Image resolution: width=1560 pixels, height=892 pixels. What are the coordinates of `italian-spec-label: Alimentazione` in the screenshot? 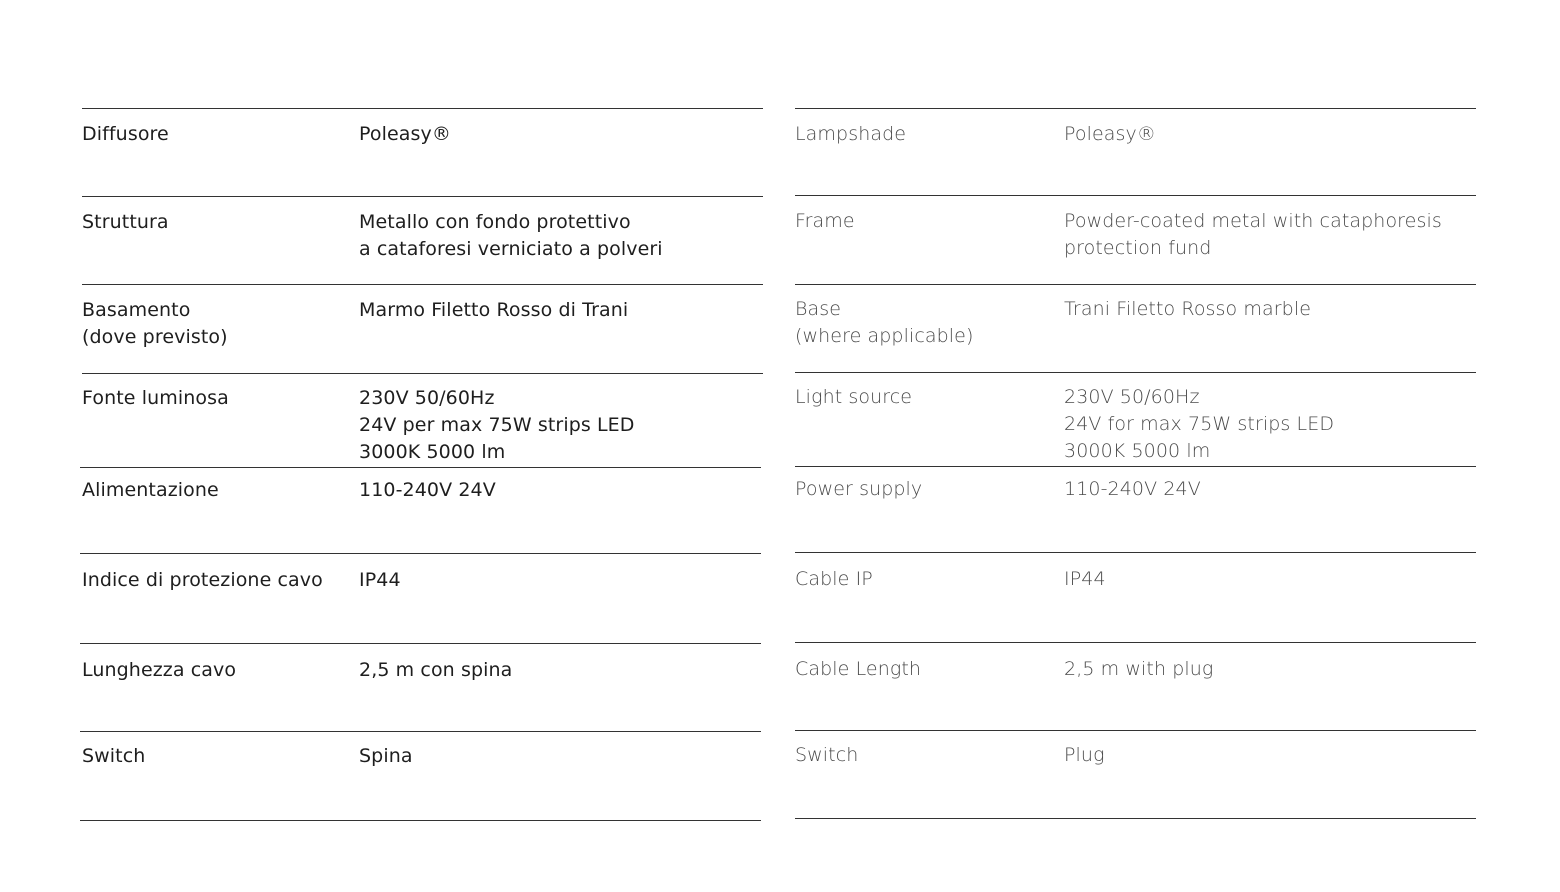 It's located at (150, 490).